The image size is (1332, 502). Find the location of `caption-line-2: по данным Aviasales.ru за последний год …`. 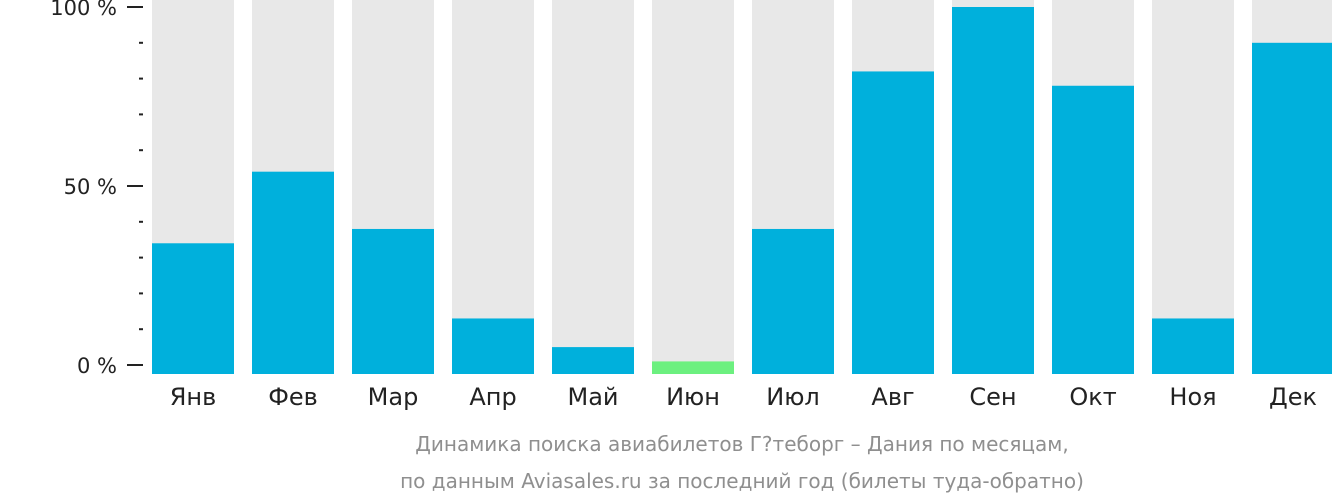

caption-line-2: по данным Aviasales.ru за последний год … is located at coordinates (742, 481).